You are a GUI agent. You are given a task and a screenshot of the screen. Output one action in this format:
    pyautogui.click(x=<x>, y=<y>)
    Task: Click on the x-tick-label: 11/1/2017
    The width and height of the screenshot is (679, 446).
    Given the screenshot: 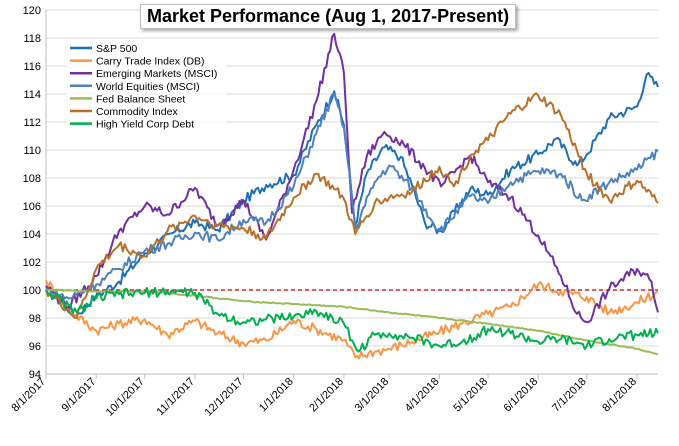 What is the action you would take?
    pyautogui.click(x=176, y=397)
    